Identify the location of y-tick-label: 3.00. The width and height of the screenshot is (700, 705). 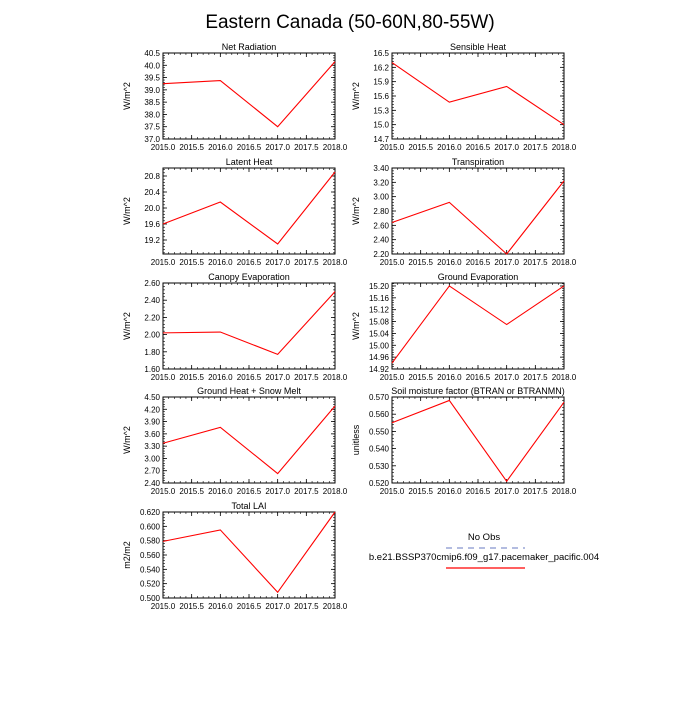
(152, 458).